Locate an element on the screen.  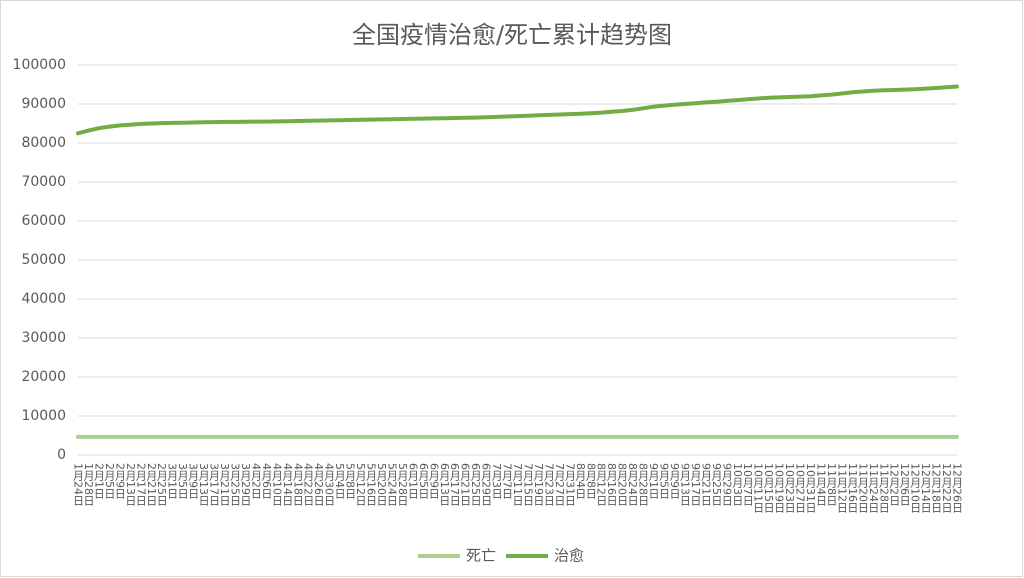
x-tick-label: 6月17日 is located at coordinates (454, 484).